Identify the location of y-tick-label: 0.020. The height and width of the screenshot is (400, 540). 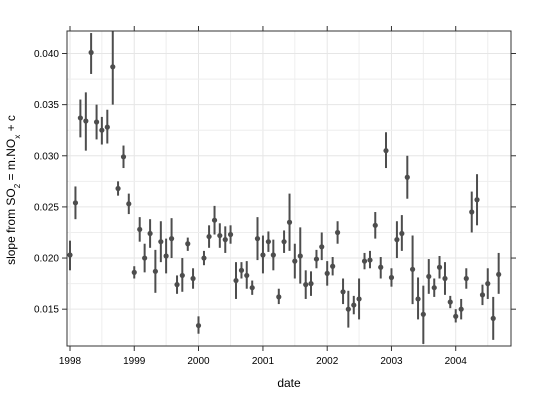
(46, 259).